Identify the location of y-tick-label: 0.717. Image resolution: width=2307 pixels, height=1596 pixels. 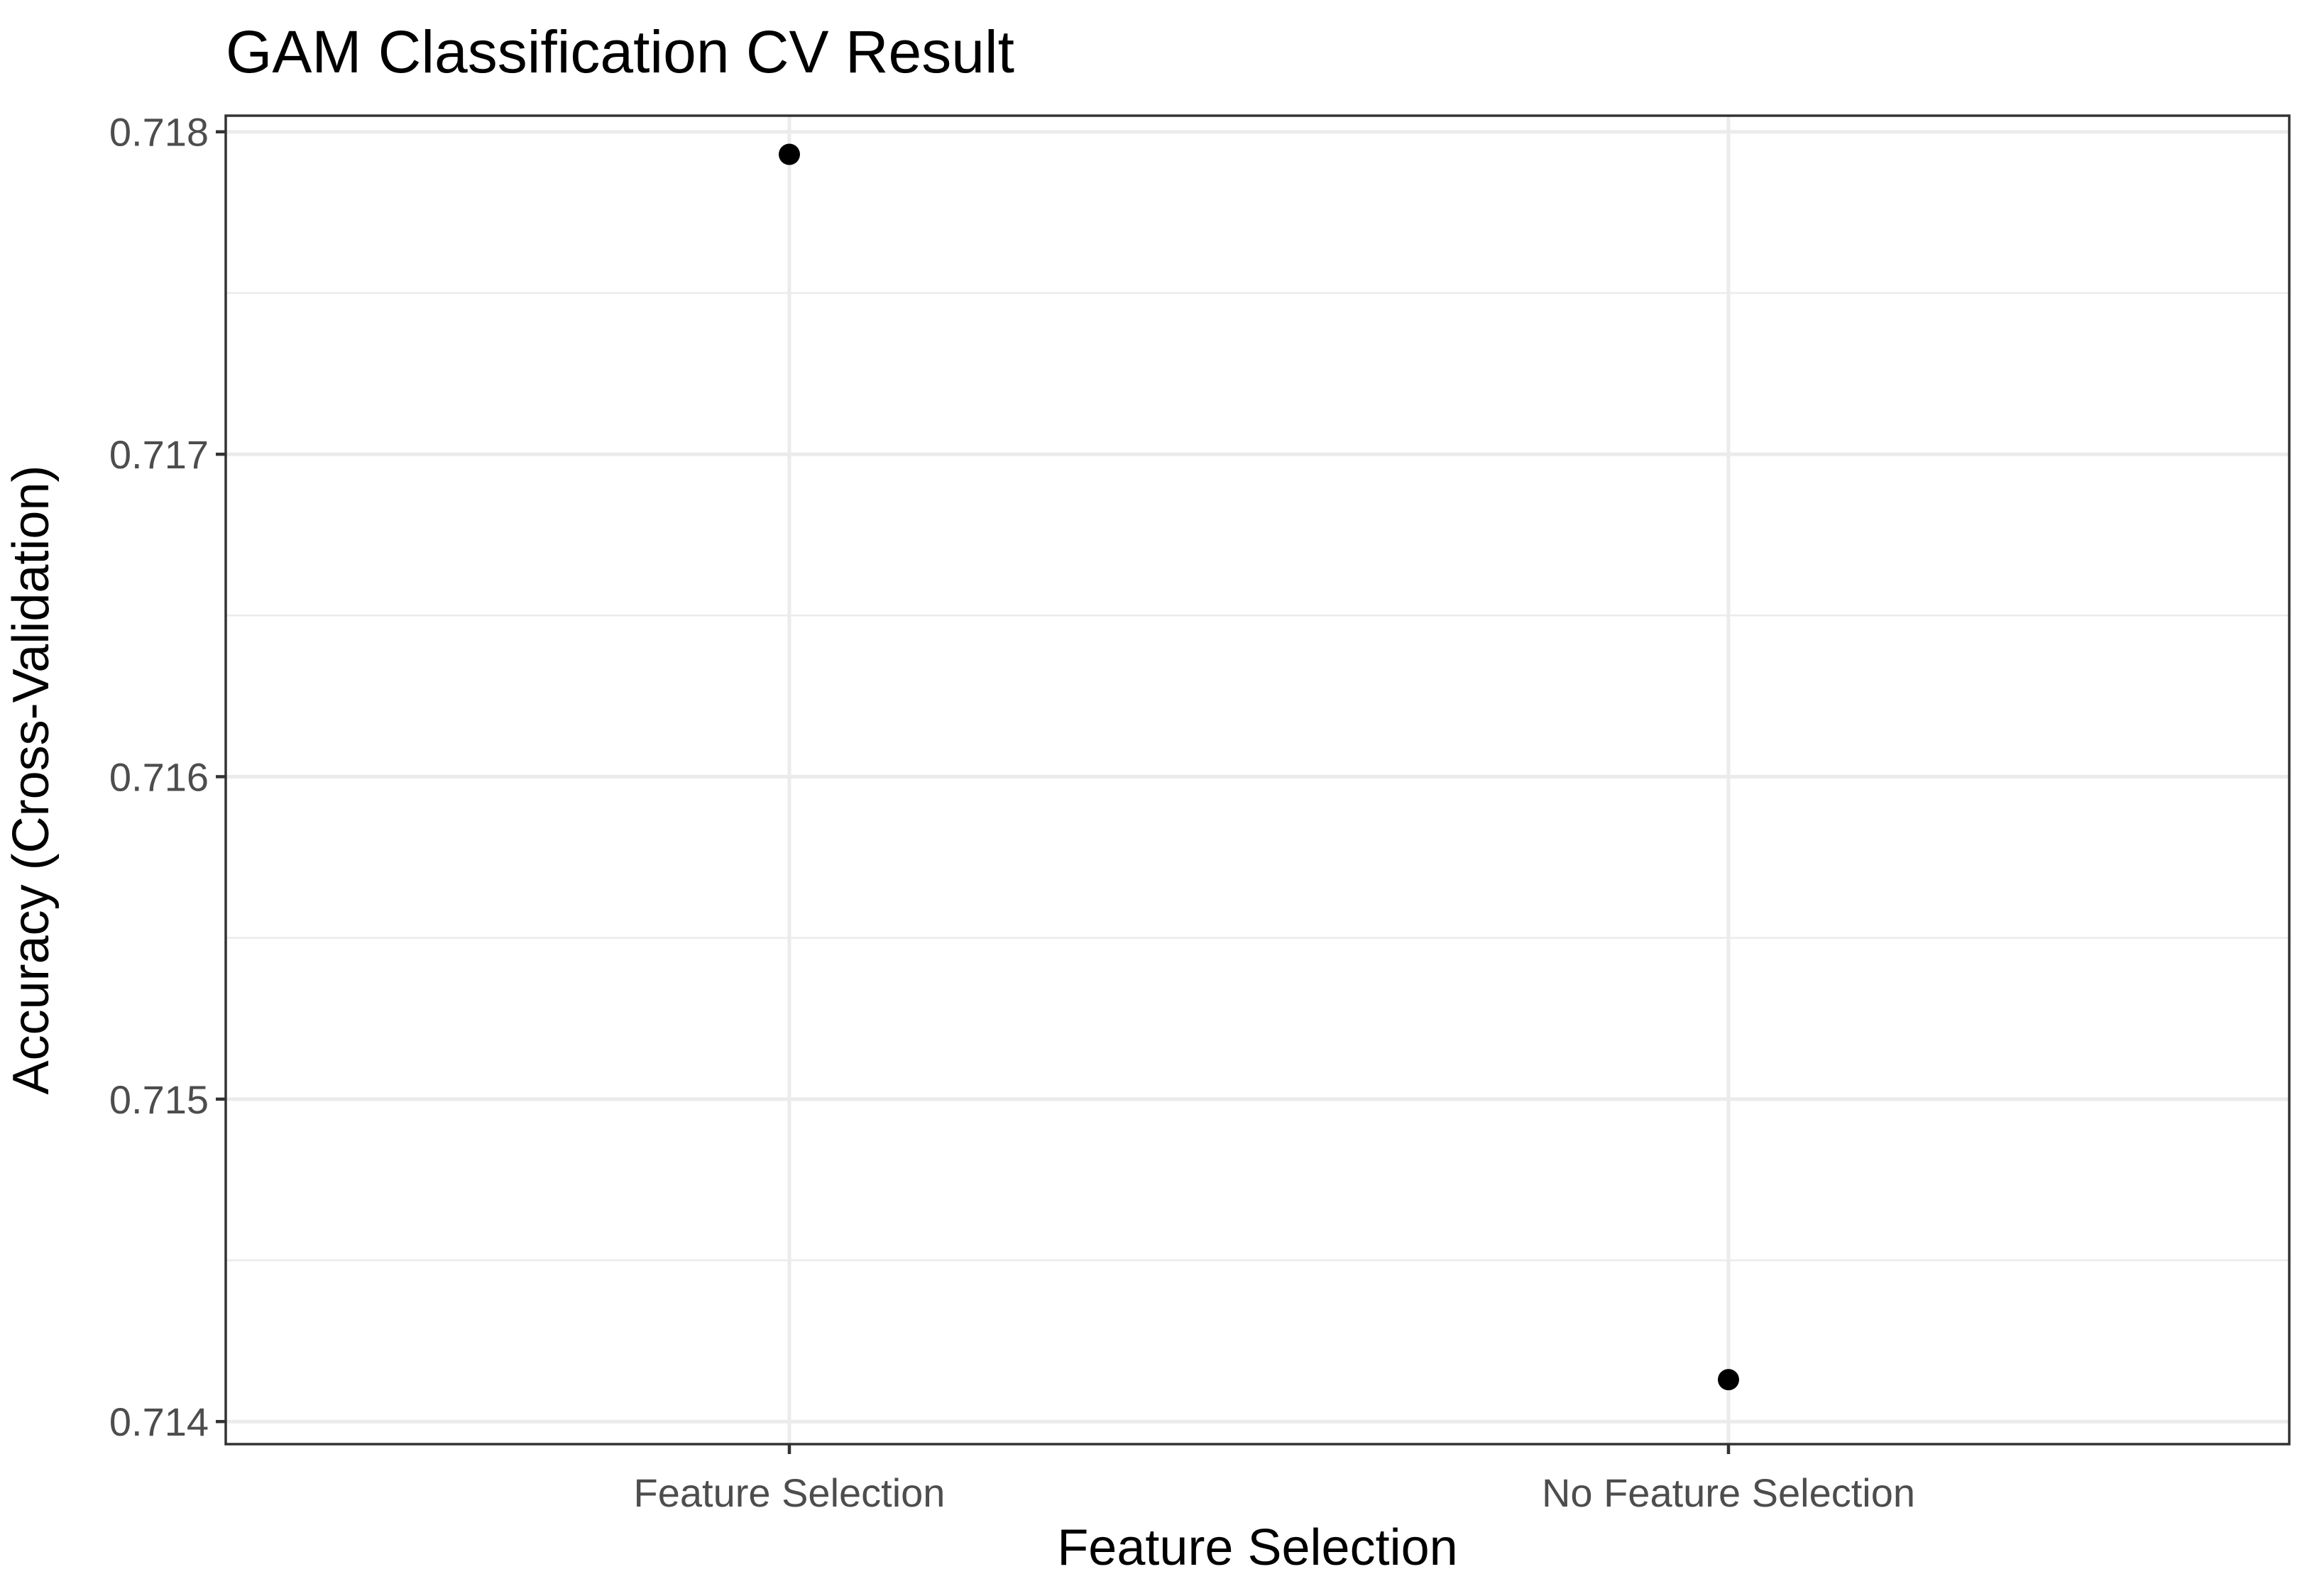
(159, 455).